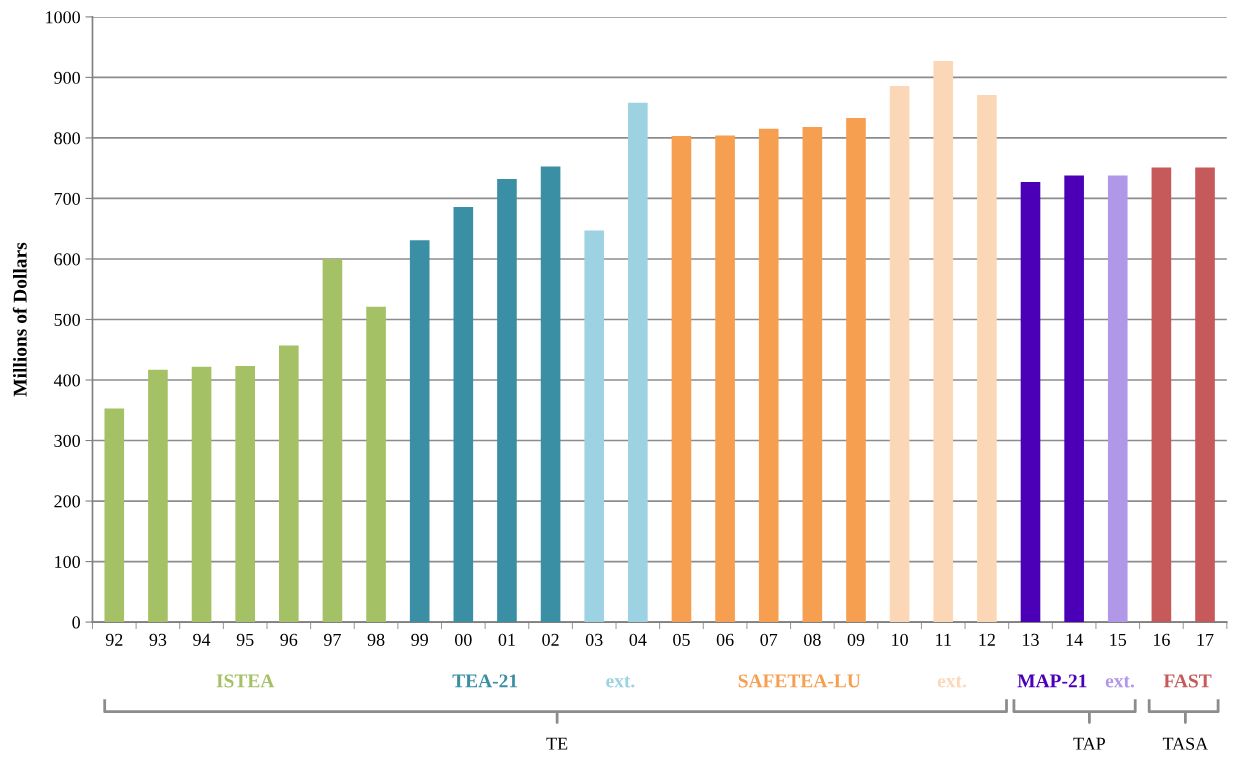 This screenshot has height=768, width=1233. I want to click on x-tick-label: 98, so click(376, 639).